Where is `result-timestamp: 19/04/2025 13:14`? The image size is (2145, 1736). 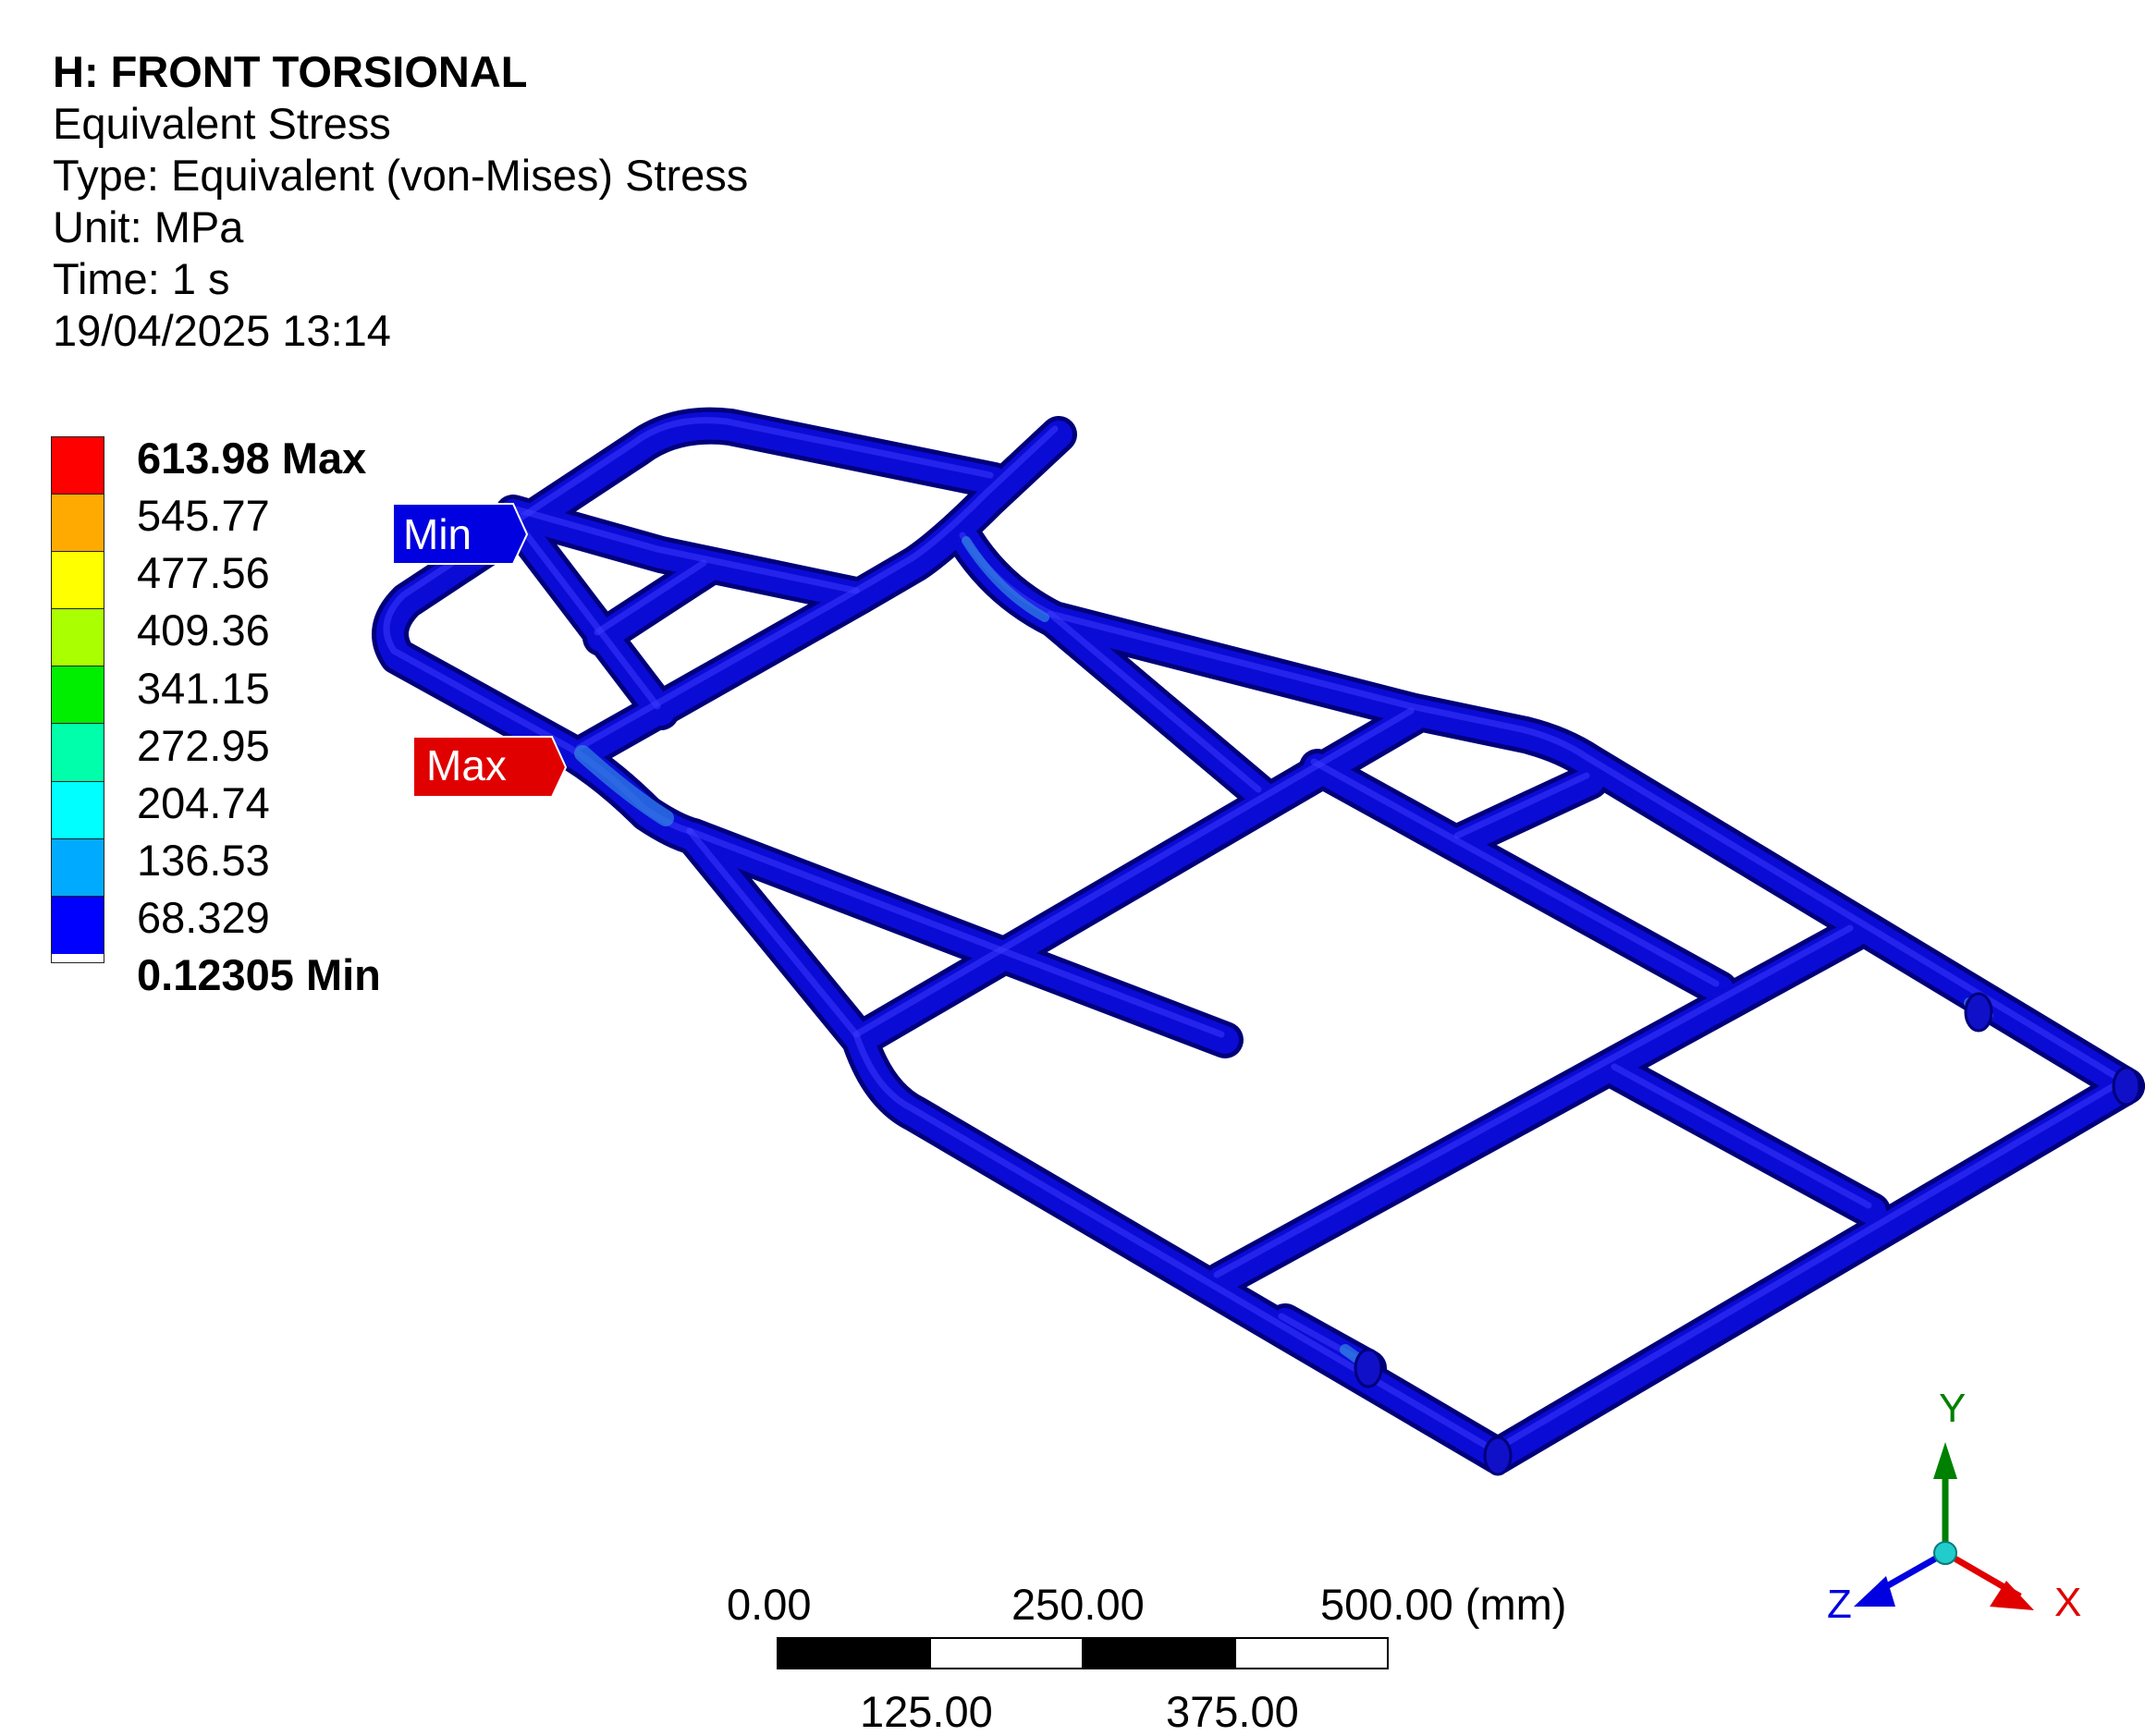 result-timestamp: 19/04/2025 13:14 is located at coordinates (222, 330).